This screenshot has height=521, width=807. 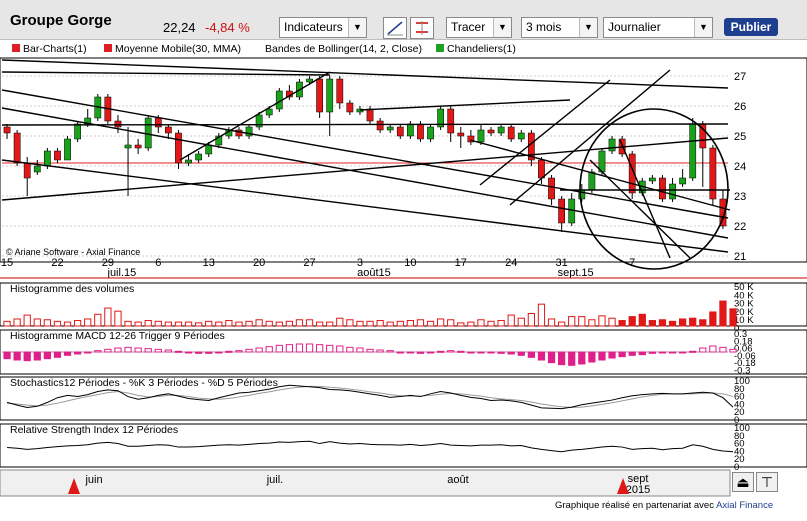 I want to click on draw-dropdown: Tracer ▼, so click(x=479, y=27).